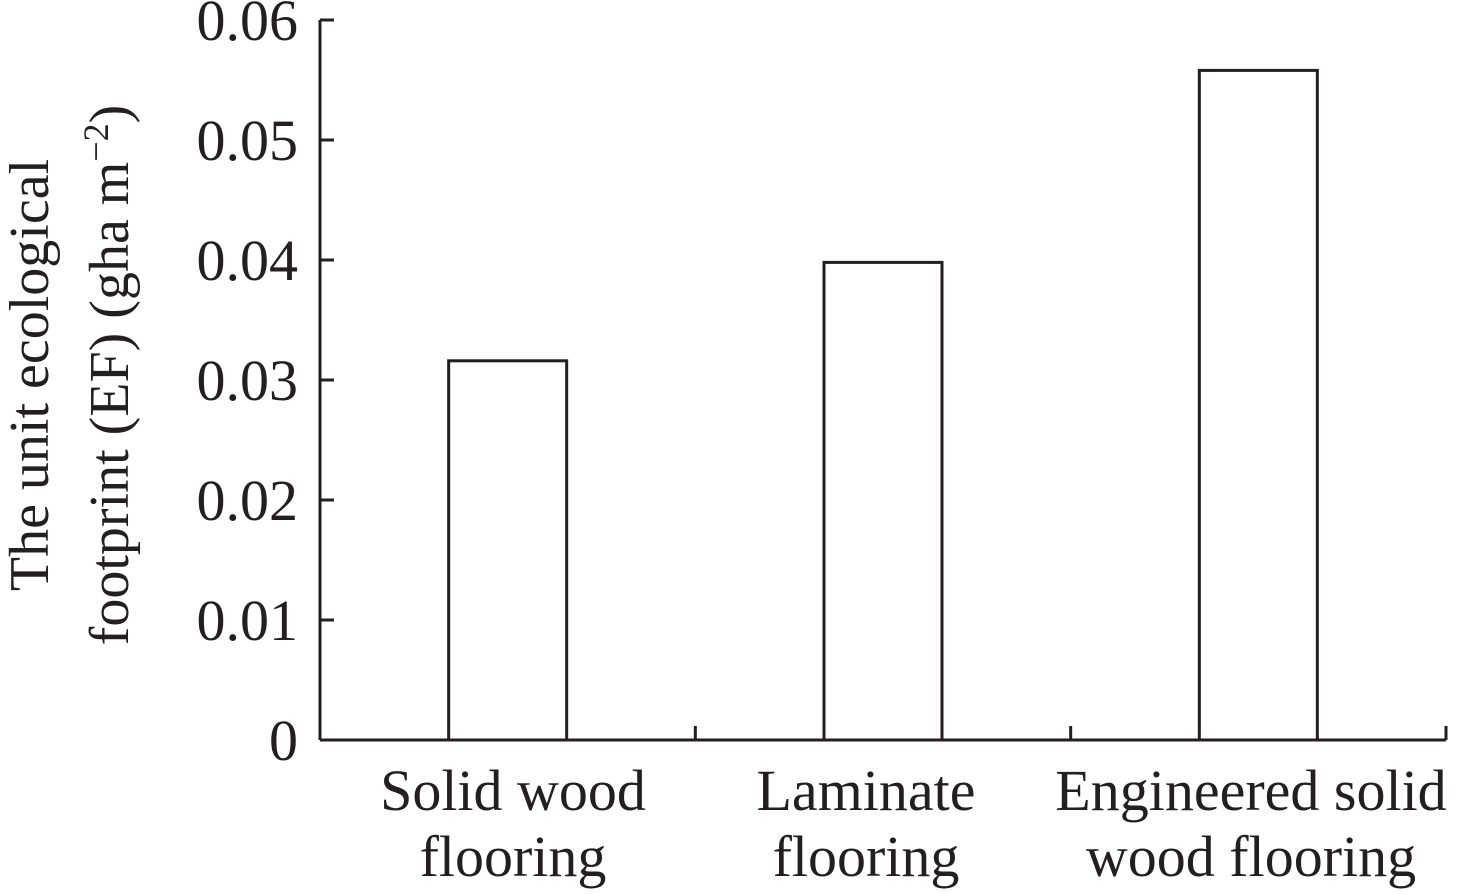  I want to click on y-tick-label: 0.03, so click(248, 380).